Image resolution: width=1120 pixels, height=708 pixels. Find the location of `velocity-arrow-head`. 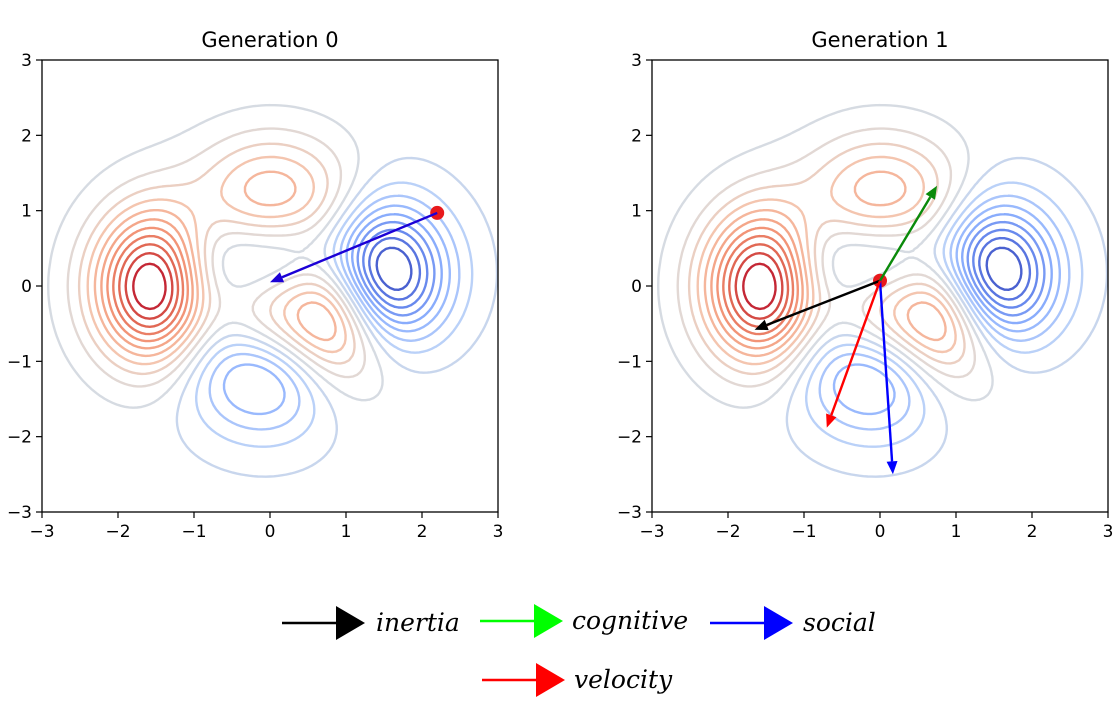

velocity-arrow-head is located at coordinates (831, 420).